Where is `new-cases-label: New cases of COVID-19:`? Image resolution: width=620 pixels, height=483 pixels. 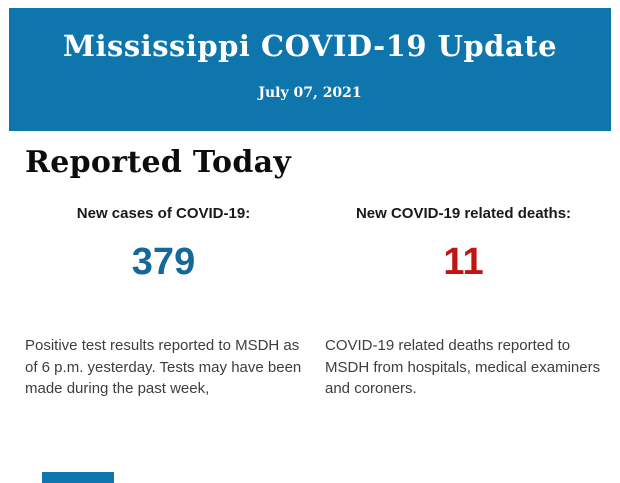 new-cases-label: New cases of COVID-19: is located at coordinates (163, 213).